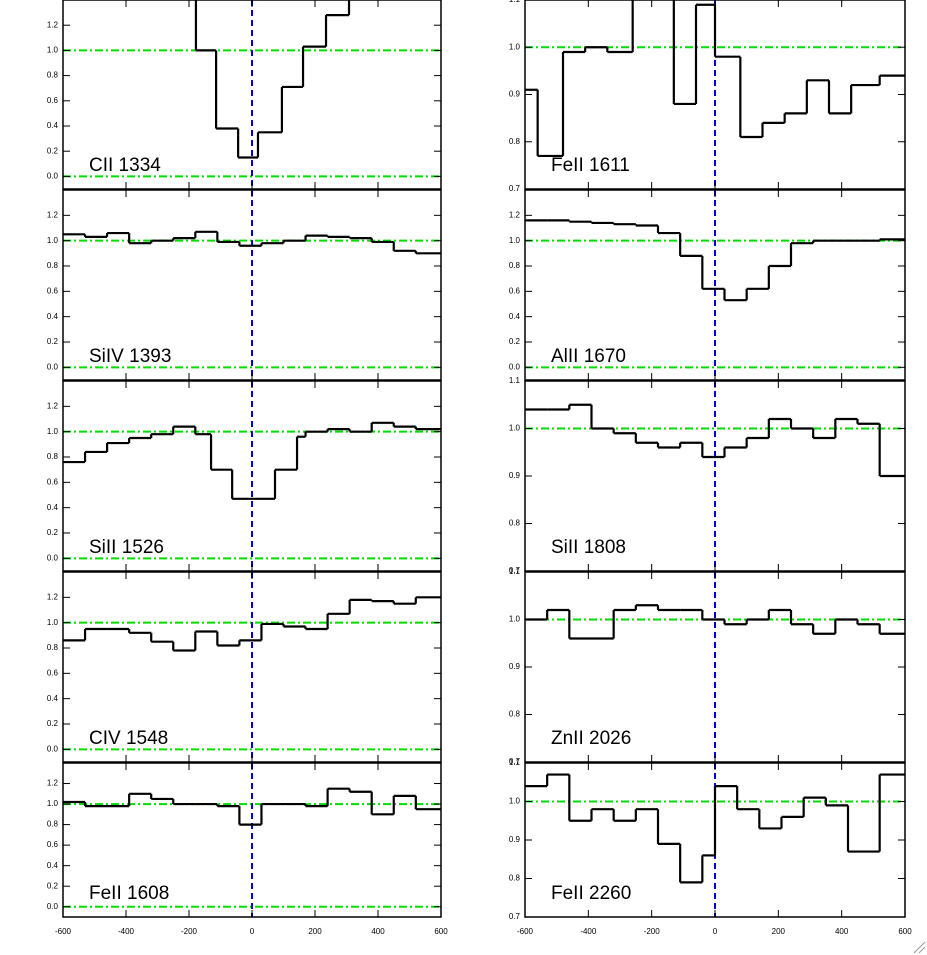 The height and width of the screenshot is (955, 927). I want to click on line-label: FeII 1608, so click(129, 893).